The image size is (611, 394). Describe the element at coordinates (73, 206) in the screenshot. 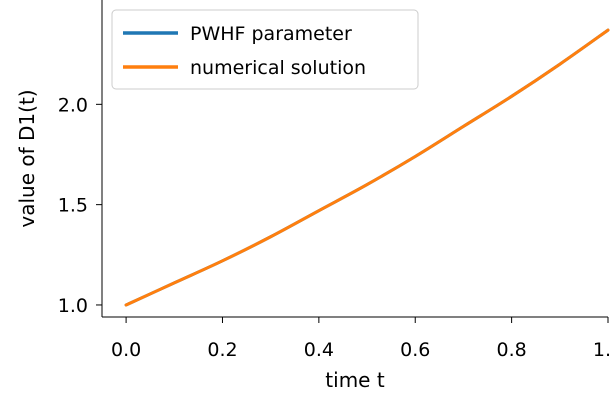

I see `y-tick-label: 1.5` at that location.